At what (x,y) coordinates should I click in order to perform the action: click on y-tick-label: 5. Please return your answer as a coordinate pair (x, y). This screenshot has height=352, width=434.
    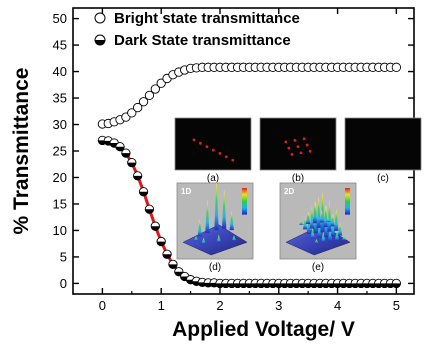
    Looking at the image, I should click on (63, 256).